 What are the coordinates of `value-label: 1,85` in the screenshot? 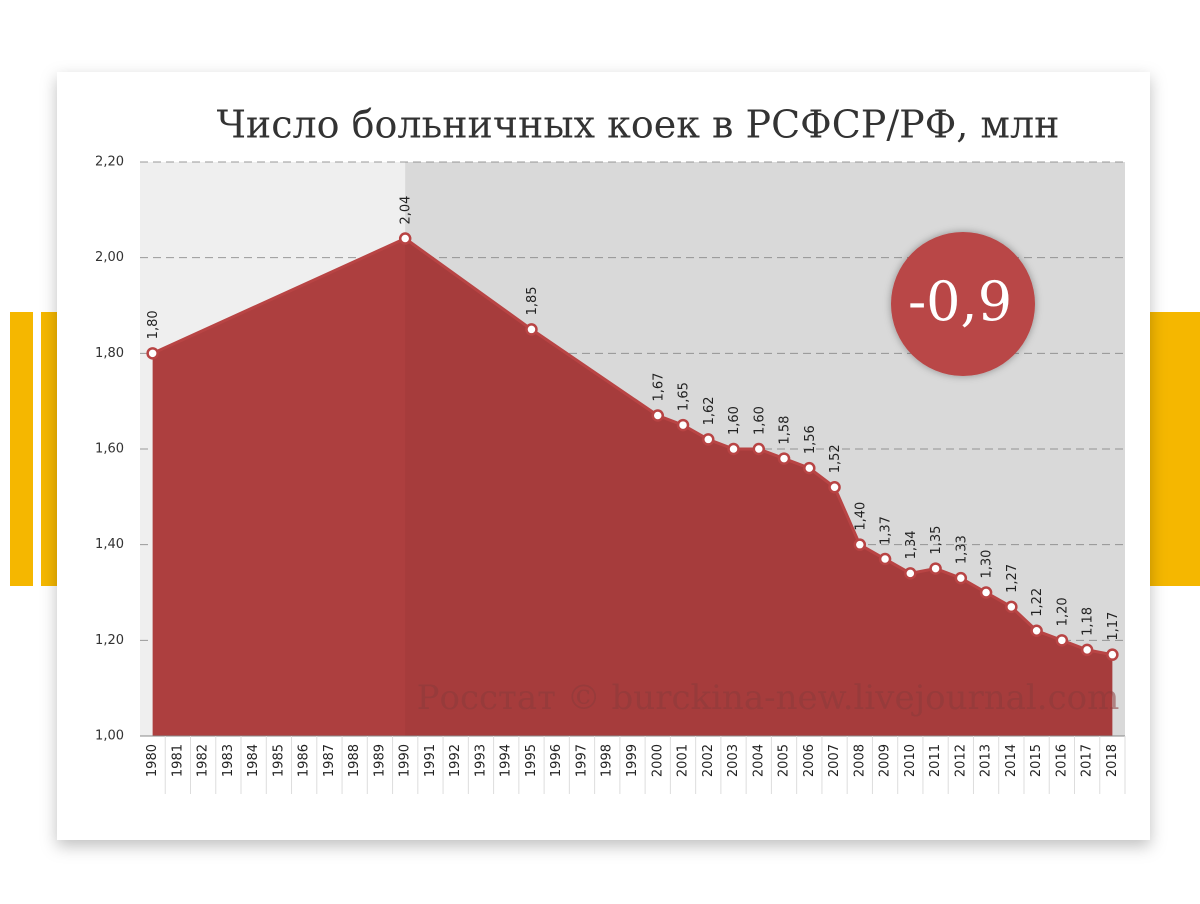 It's located at (532, 300).